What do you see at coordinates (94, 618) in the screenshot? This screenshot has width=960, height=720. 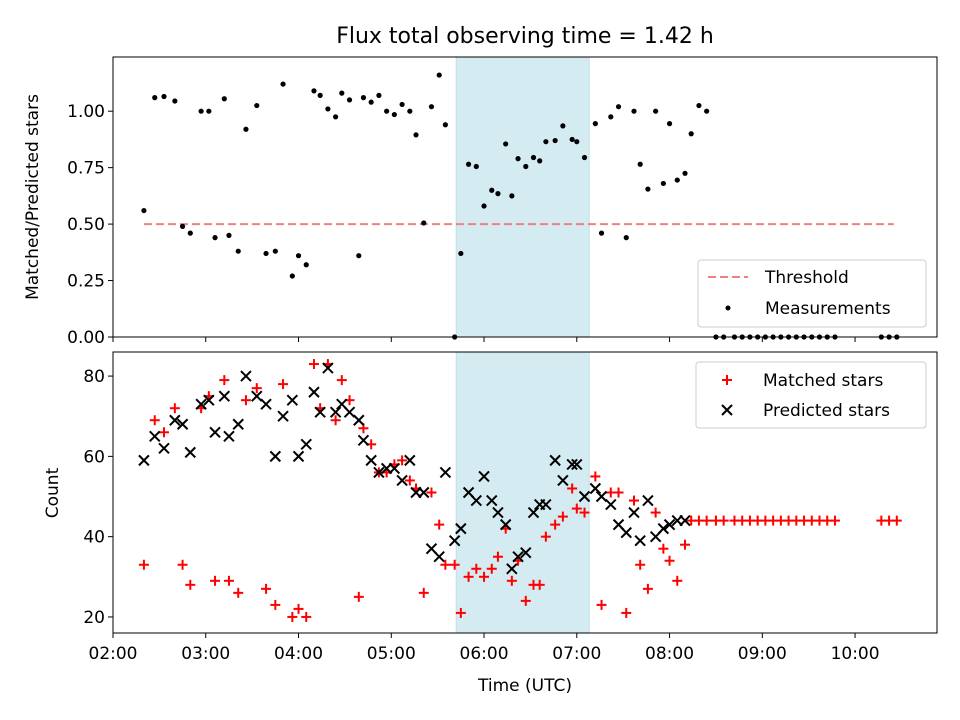 I see `y-tick-label: 20` at bounding box center [94, 618].